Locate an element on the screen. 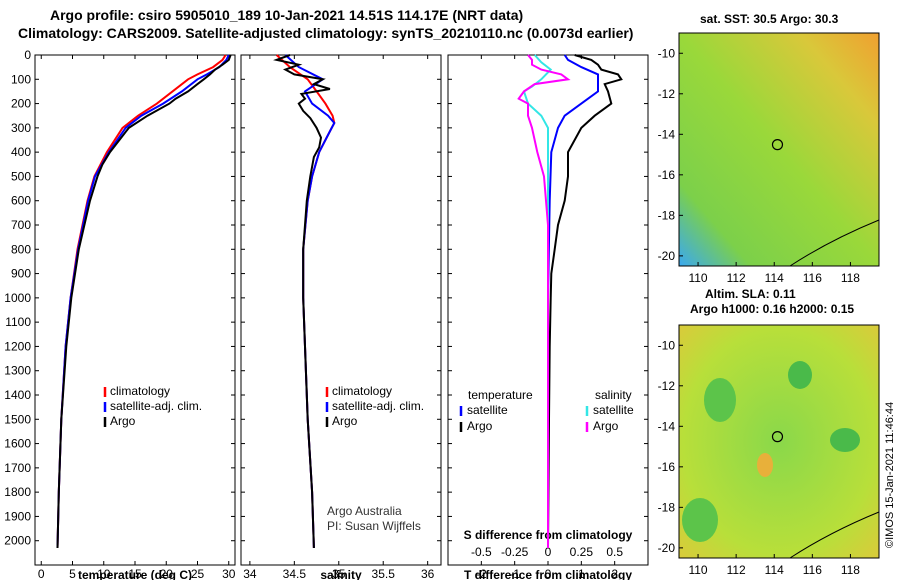 The height and width of the screenshot is (580, 900). x-tick-label: 10 is located at coordinates (104, 573).